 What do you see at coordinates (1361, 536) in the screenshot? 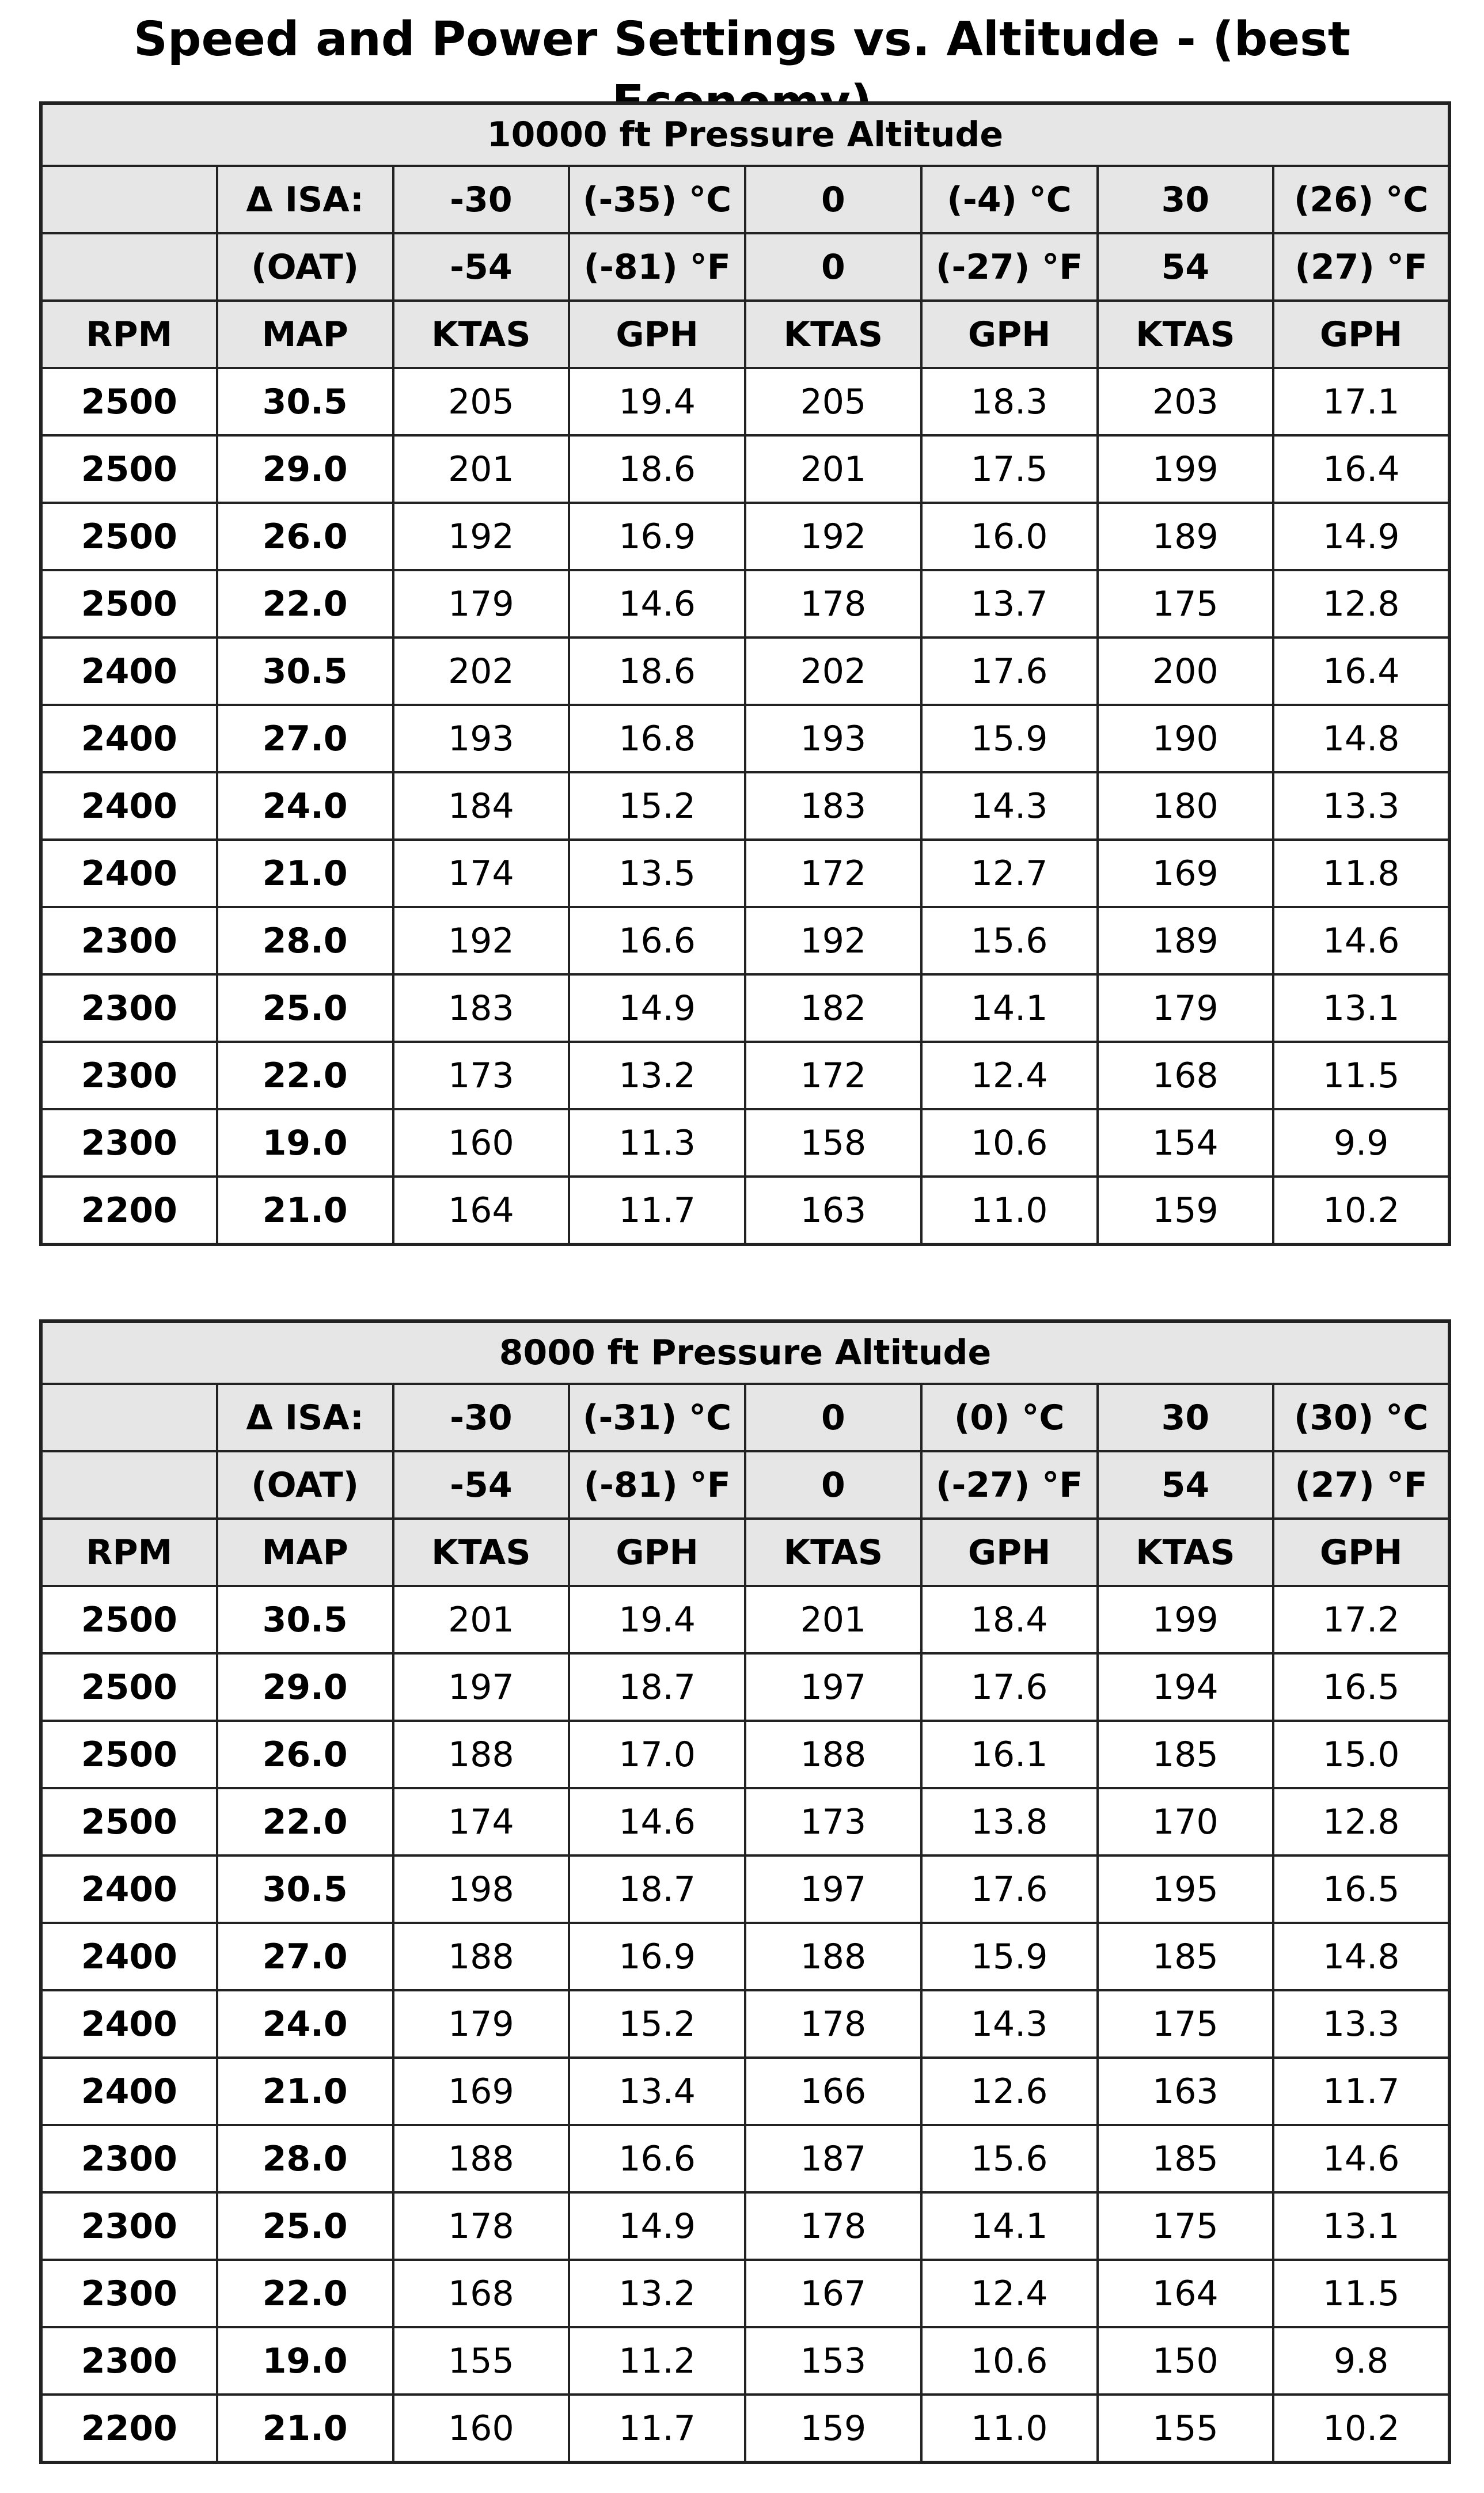
I see `value-cell: 14.9` at bounding box center [1361, 536].